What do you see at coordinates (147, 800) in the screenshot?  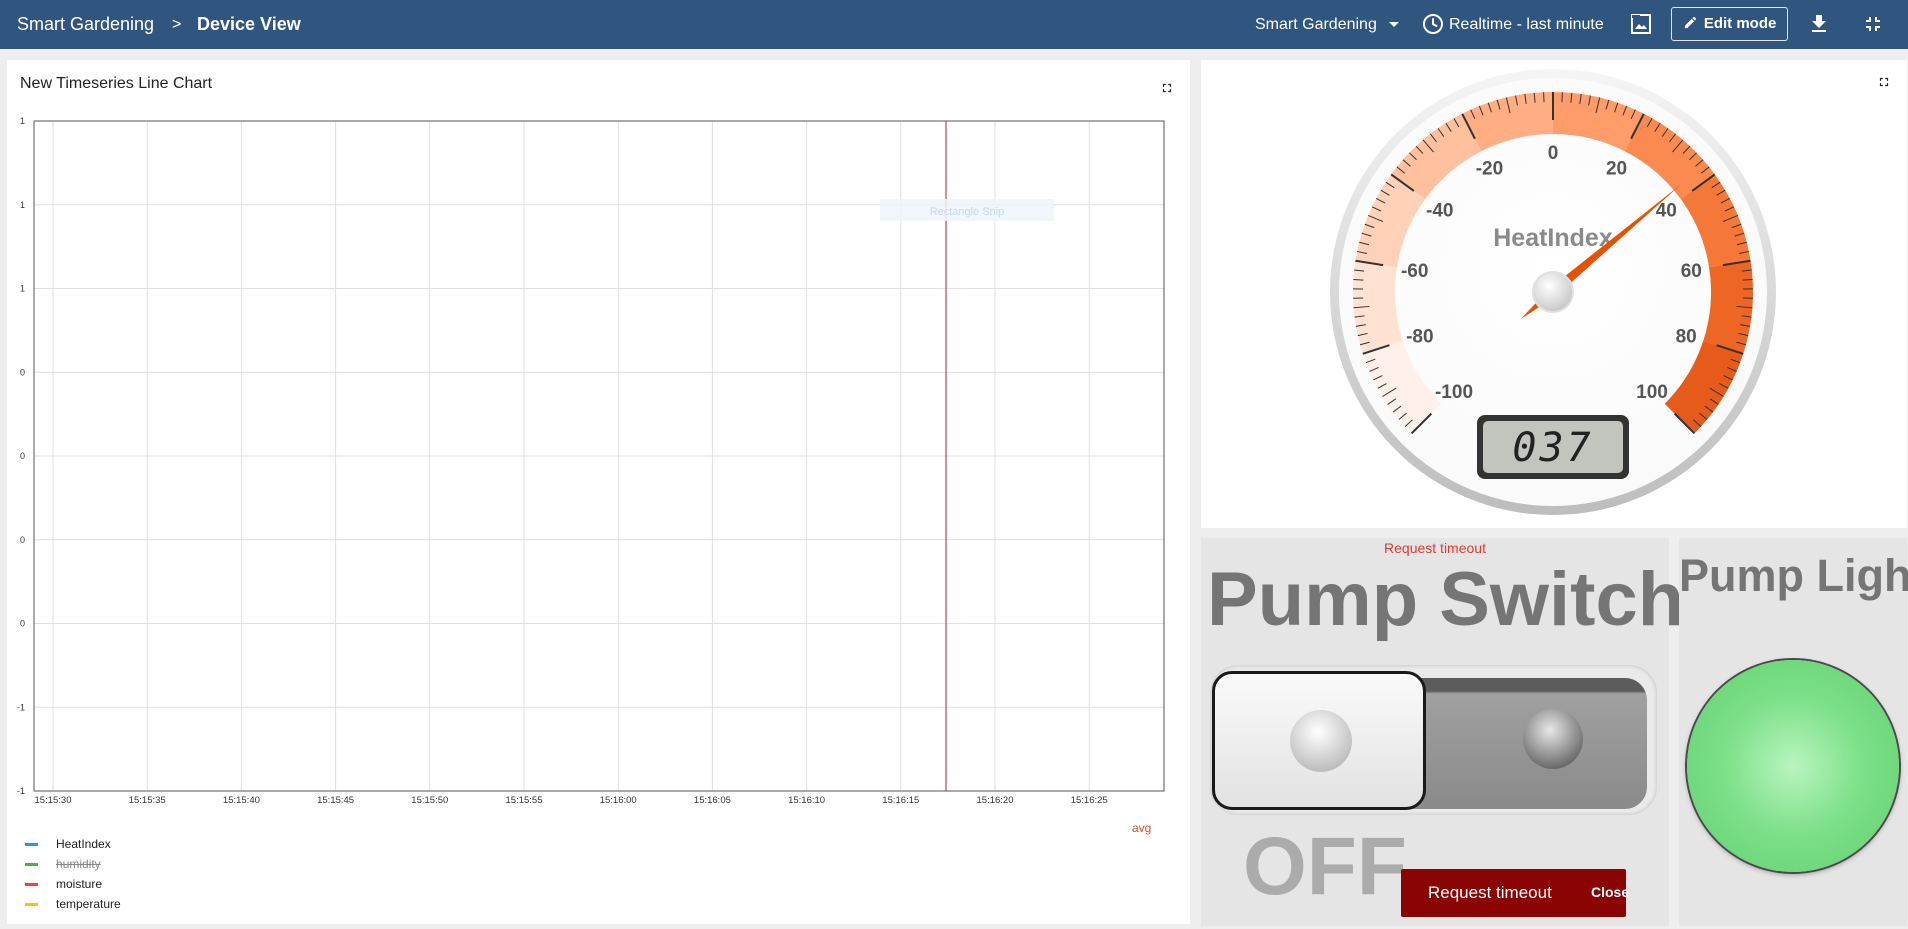 I see `x-tick-label: 15:15:35` at bounding box center [147, 800].